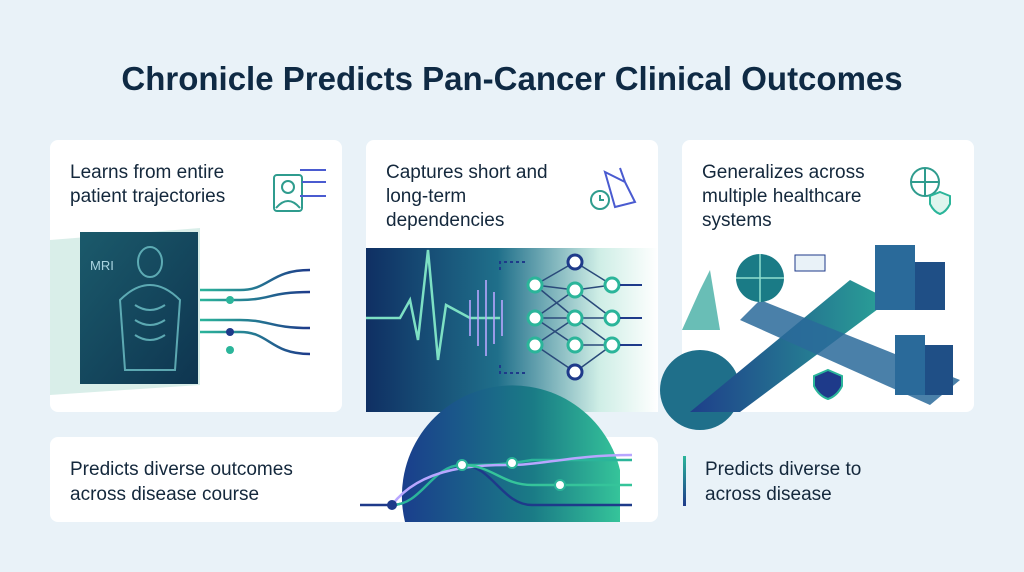  I want to click on network-nodes, so click(573, 317).